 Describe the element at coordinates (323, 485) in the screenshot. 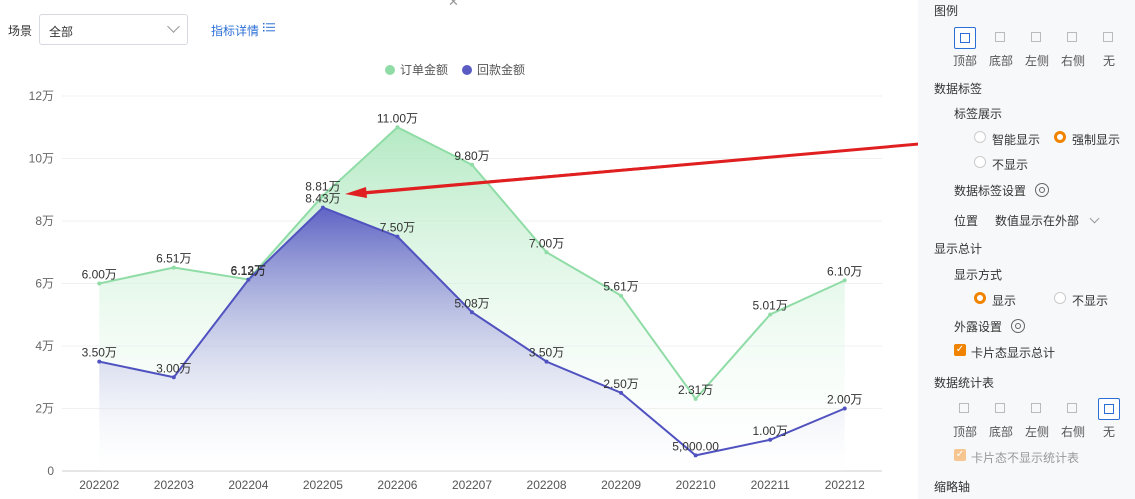

I see `x-tick-label: 202205` at that location.